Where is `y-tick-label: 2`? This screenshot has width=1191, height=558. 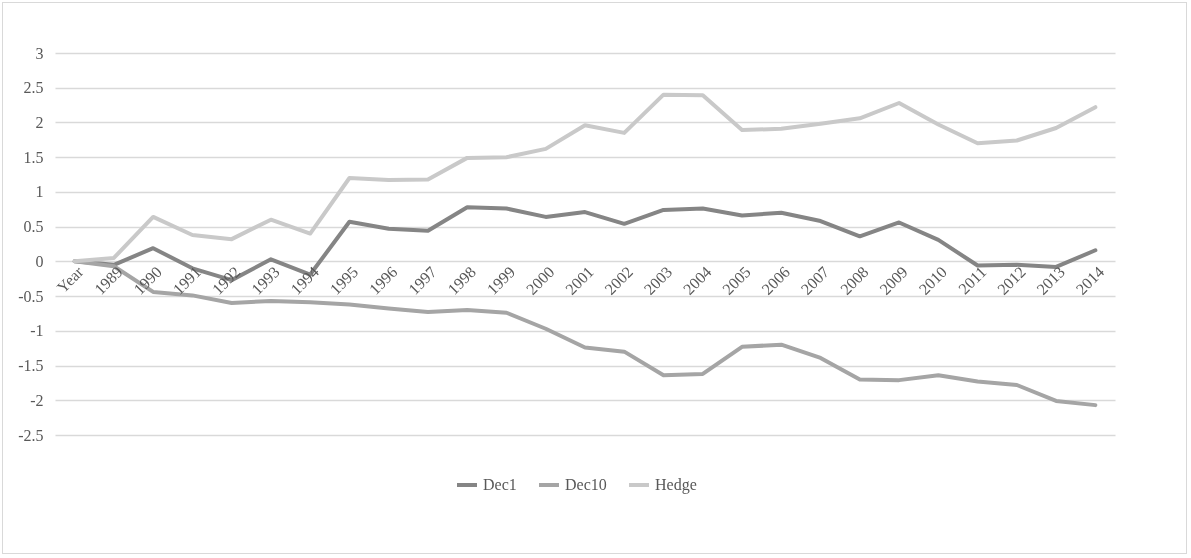
y-tick-label: 2 is located at coordinates (39, 122).